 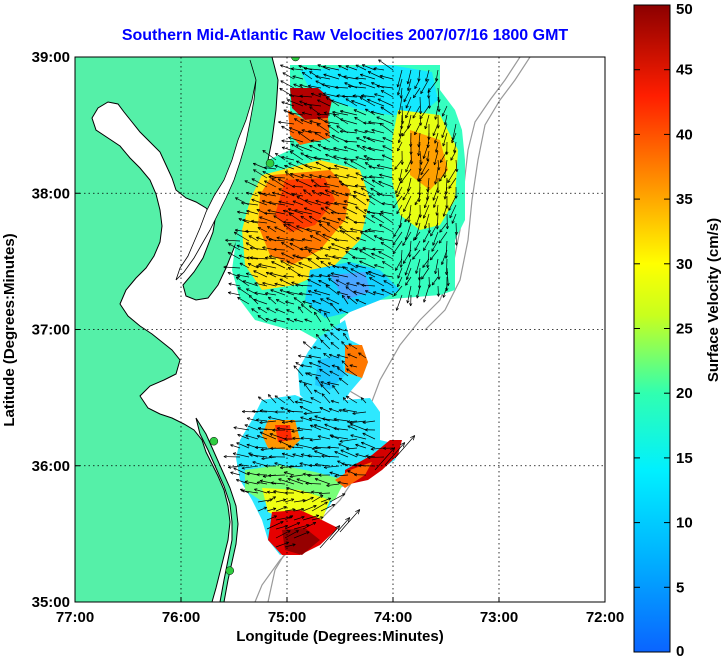 I want to click on radar-sites, so click(x=254, y=316).